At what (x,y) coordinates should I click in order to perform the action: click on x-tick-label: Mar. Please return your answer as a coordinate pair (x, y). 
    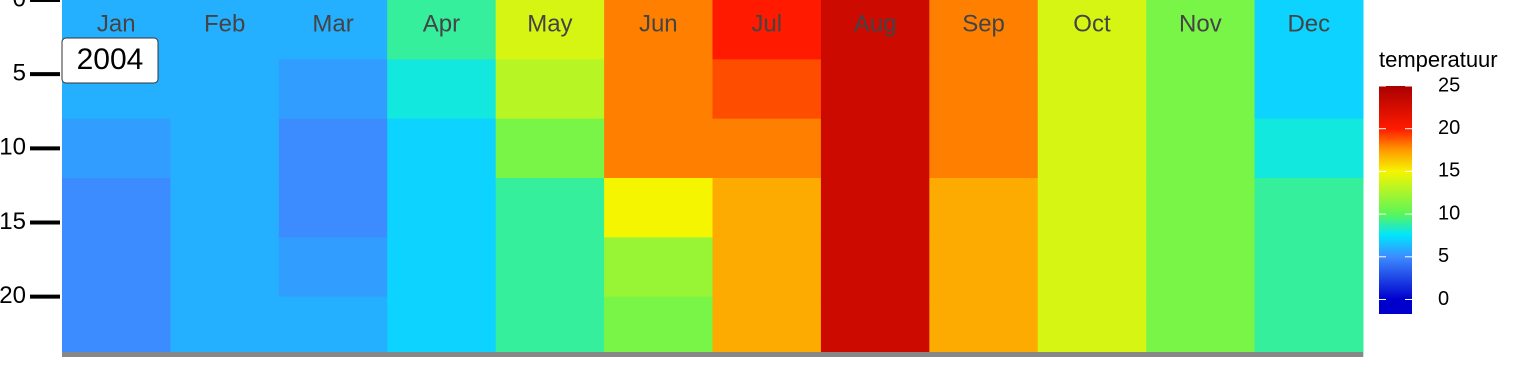
    Looking at the image, I should click on (332, 23).